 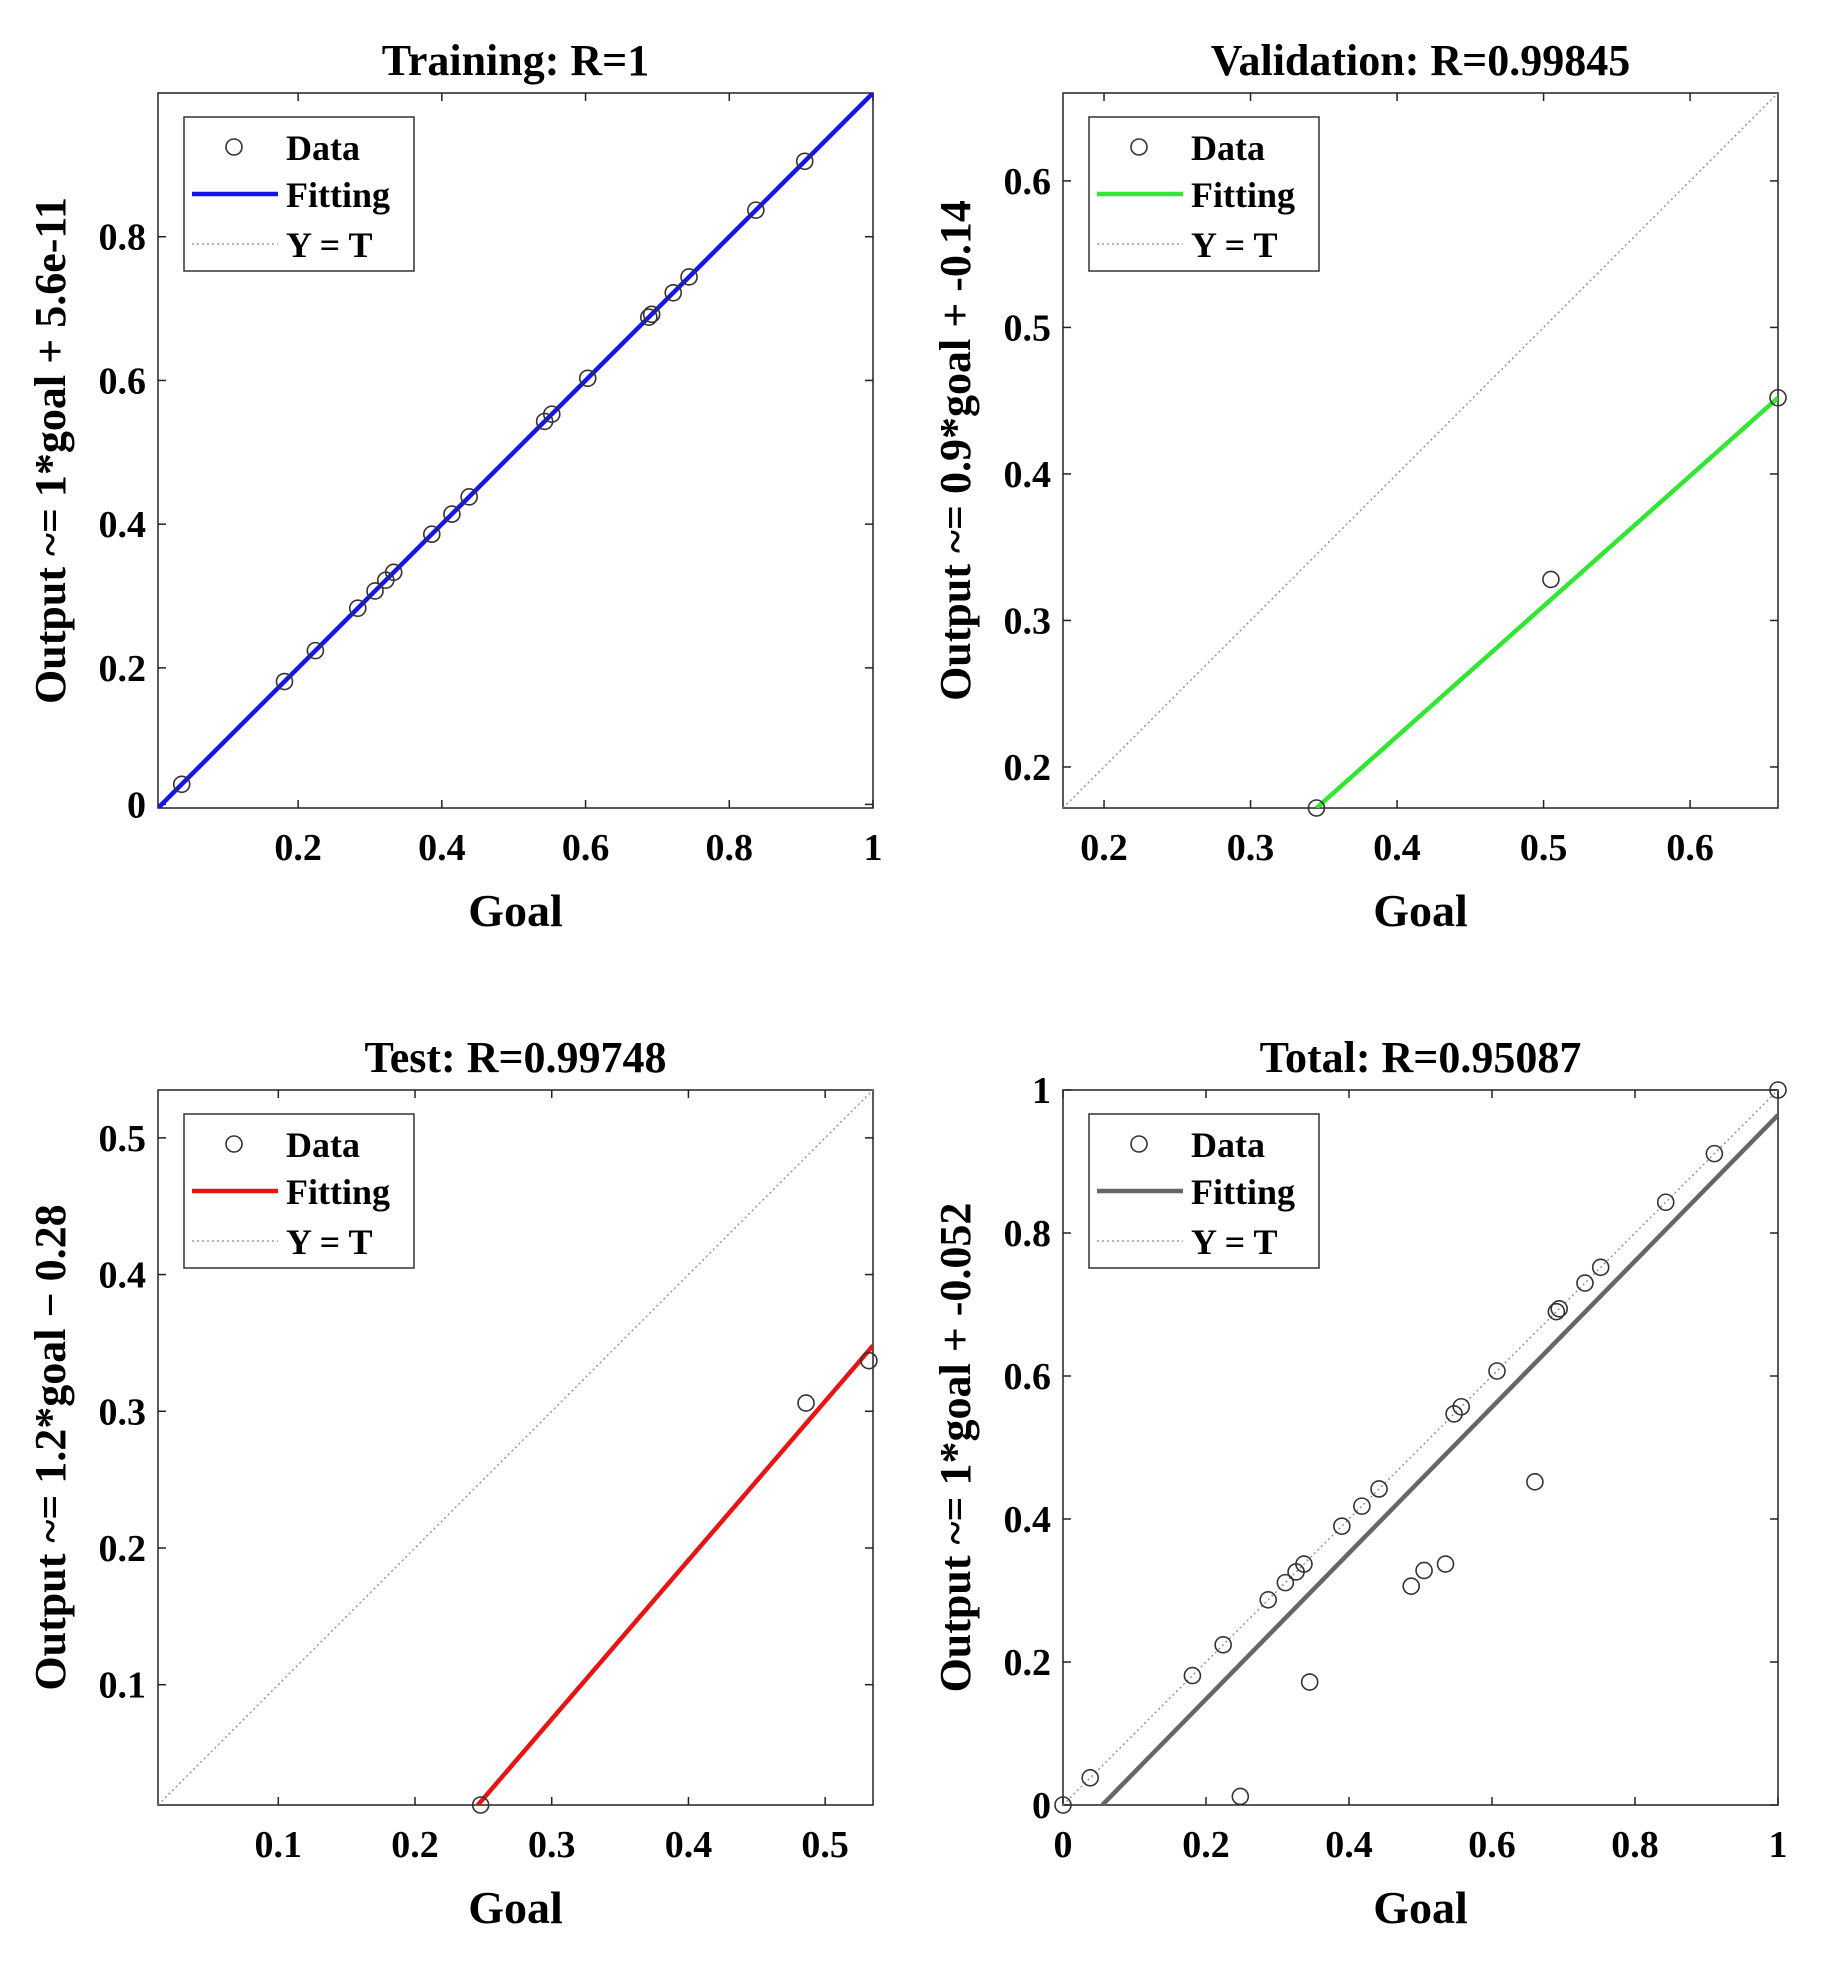 I want to click on y-tick-label: 0, so click(x=1041, y=1806).